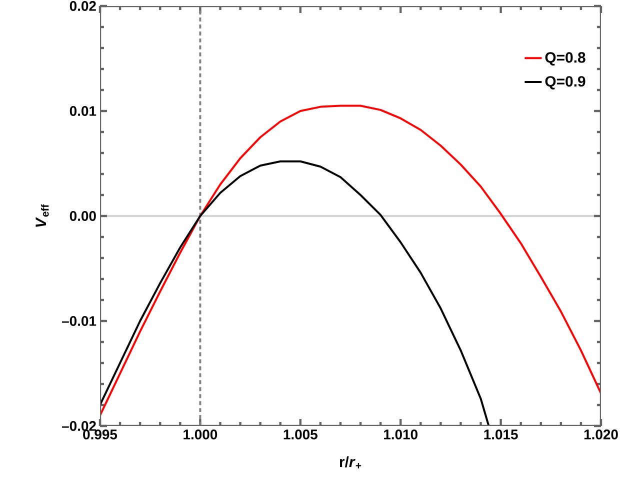 The image size is (629, 496). Describe the element at coordinates (301, 435) in the screenshot. I see `x-tick-label: 1.005` at that location.